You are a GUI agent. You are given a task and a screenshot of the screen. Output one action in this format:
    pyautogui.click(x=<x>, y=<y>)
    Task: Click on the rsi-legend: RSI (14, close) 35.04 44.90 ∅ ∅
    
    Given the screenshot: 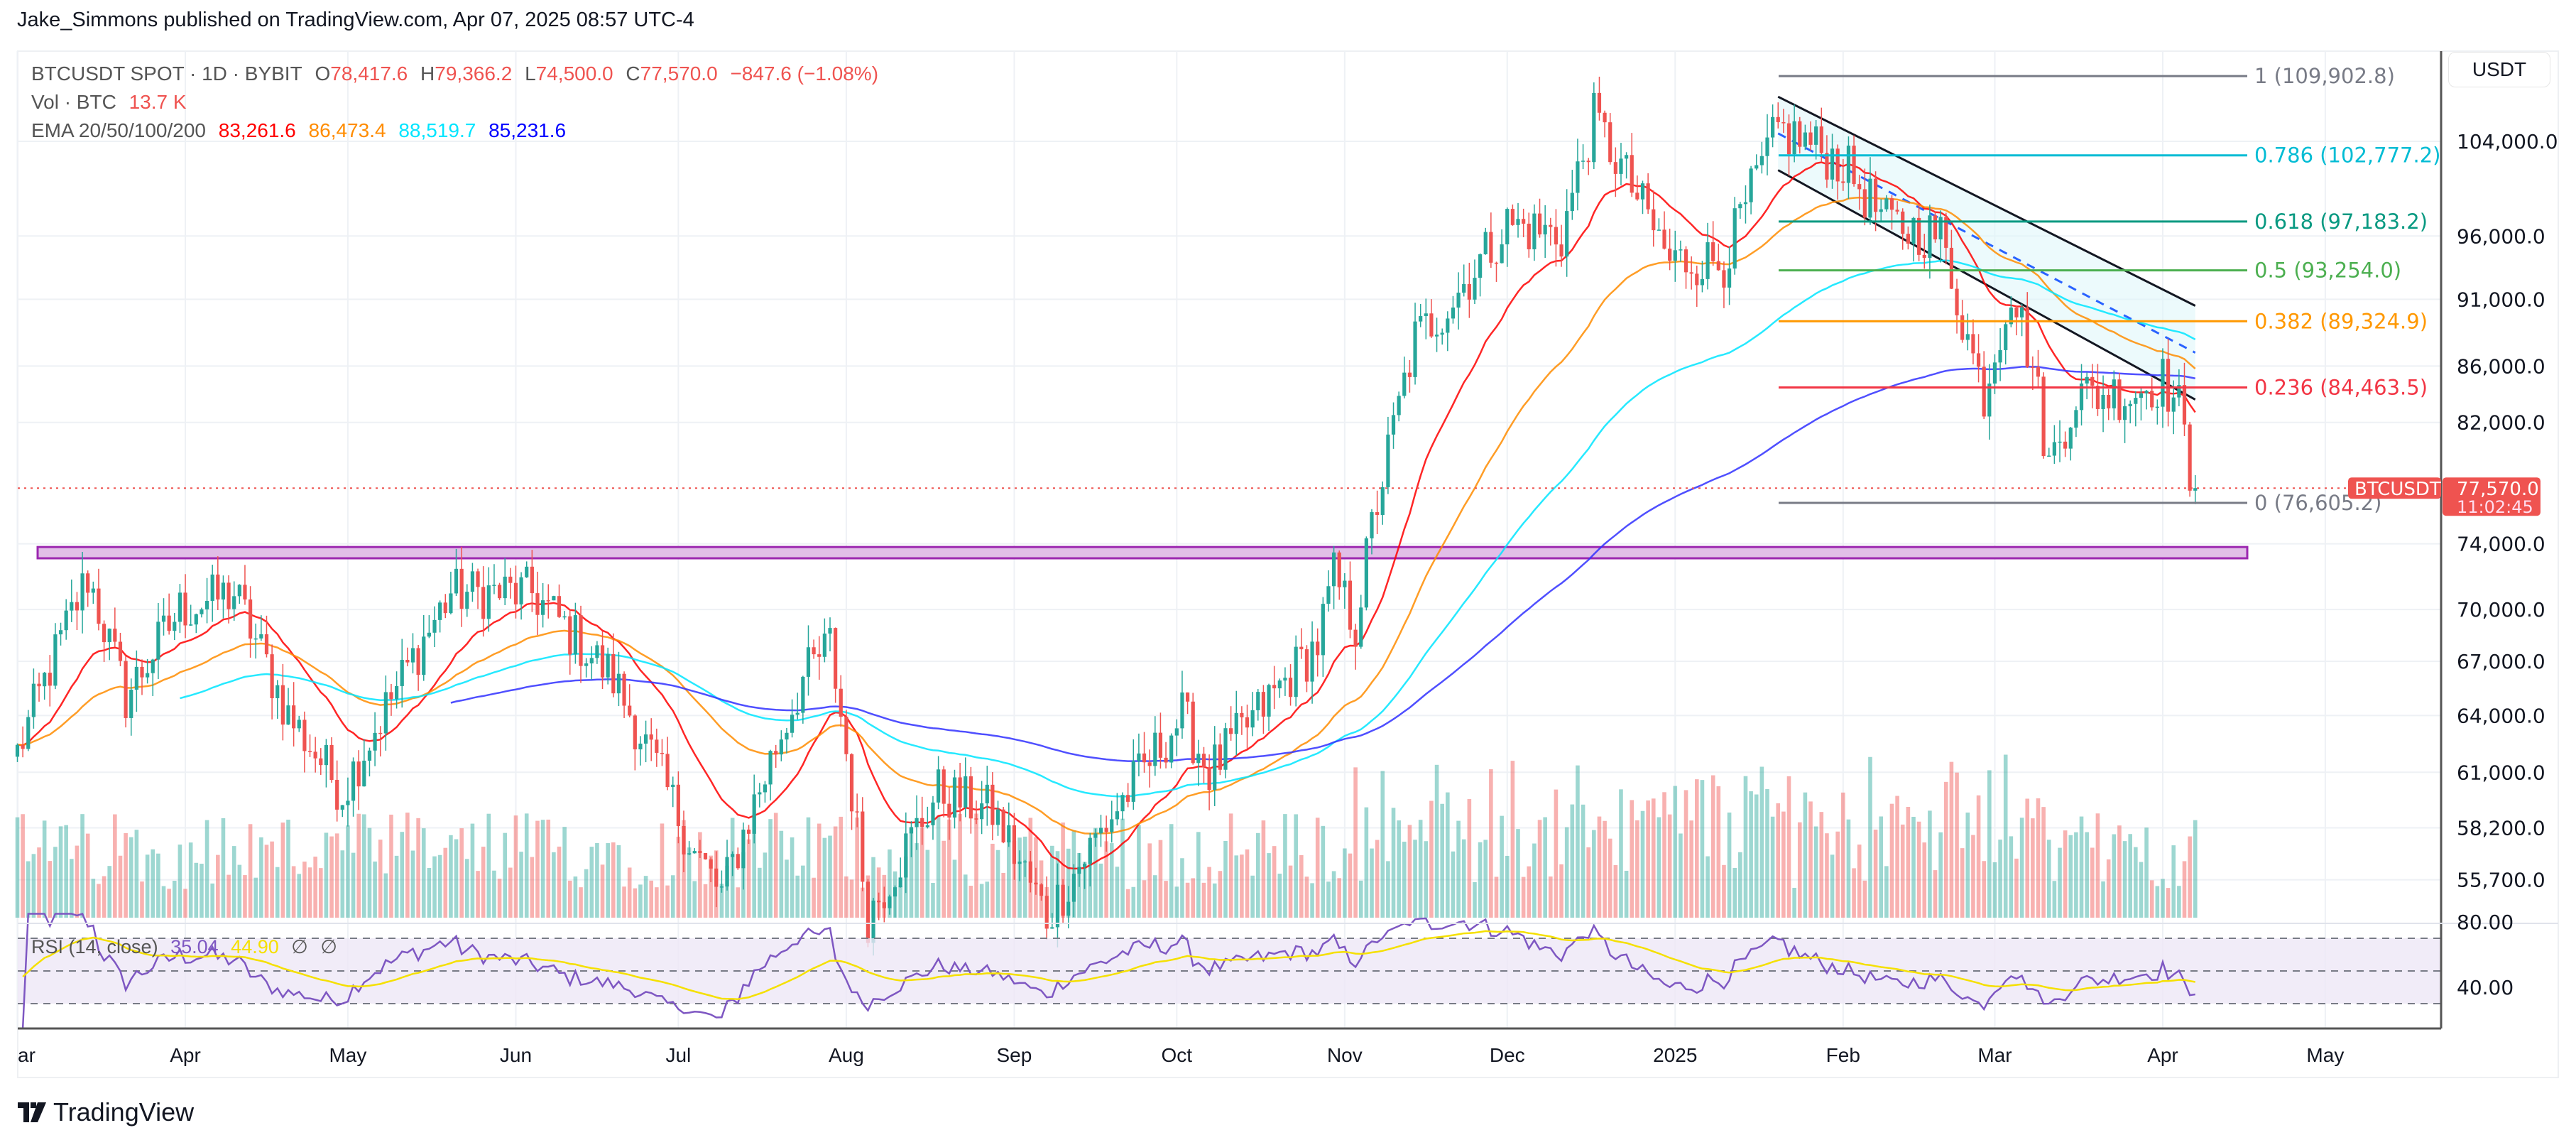 What is the action you would take?
    pyautogui.click(x=187, y=947)
    